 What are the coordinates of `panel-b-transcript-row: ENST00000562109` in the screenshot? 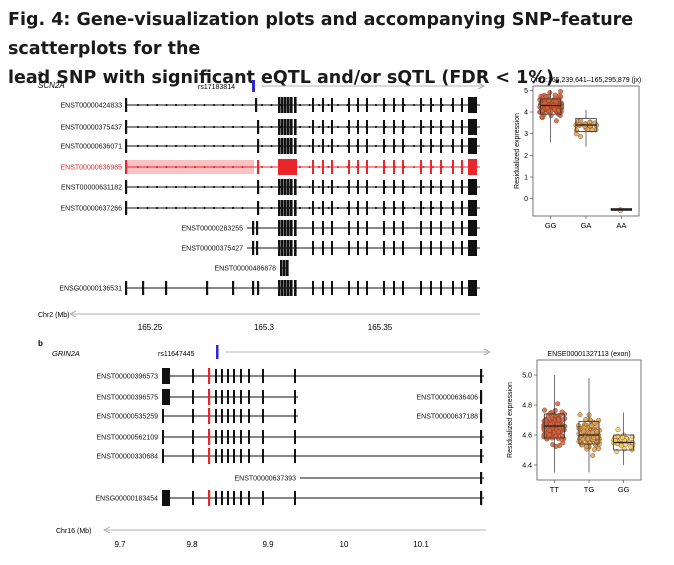 It's located at (290, 437).